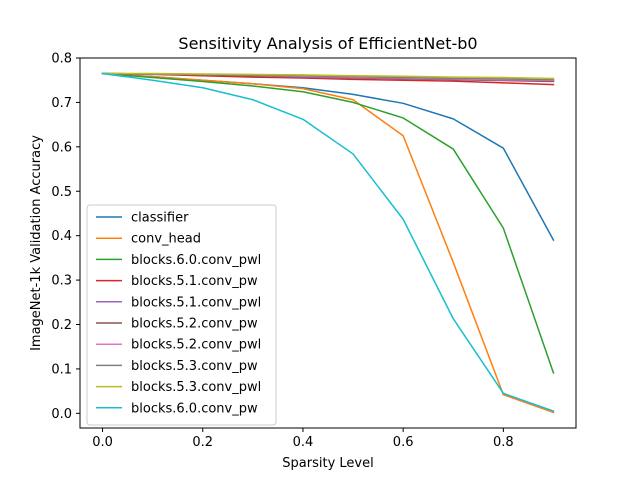 This screenshot has width=640, height=480. Describe the element at coordinates (327, 43) in the screenshot. I see `chart-title: Sensitivity Analysis of EfficientNet-b0` at that location.